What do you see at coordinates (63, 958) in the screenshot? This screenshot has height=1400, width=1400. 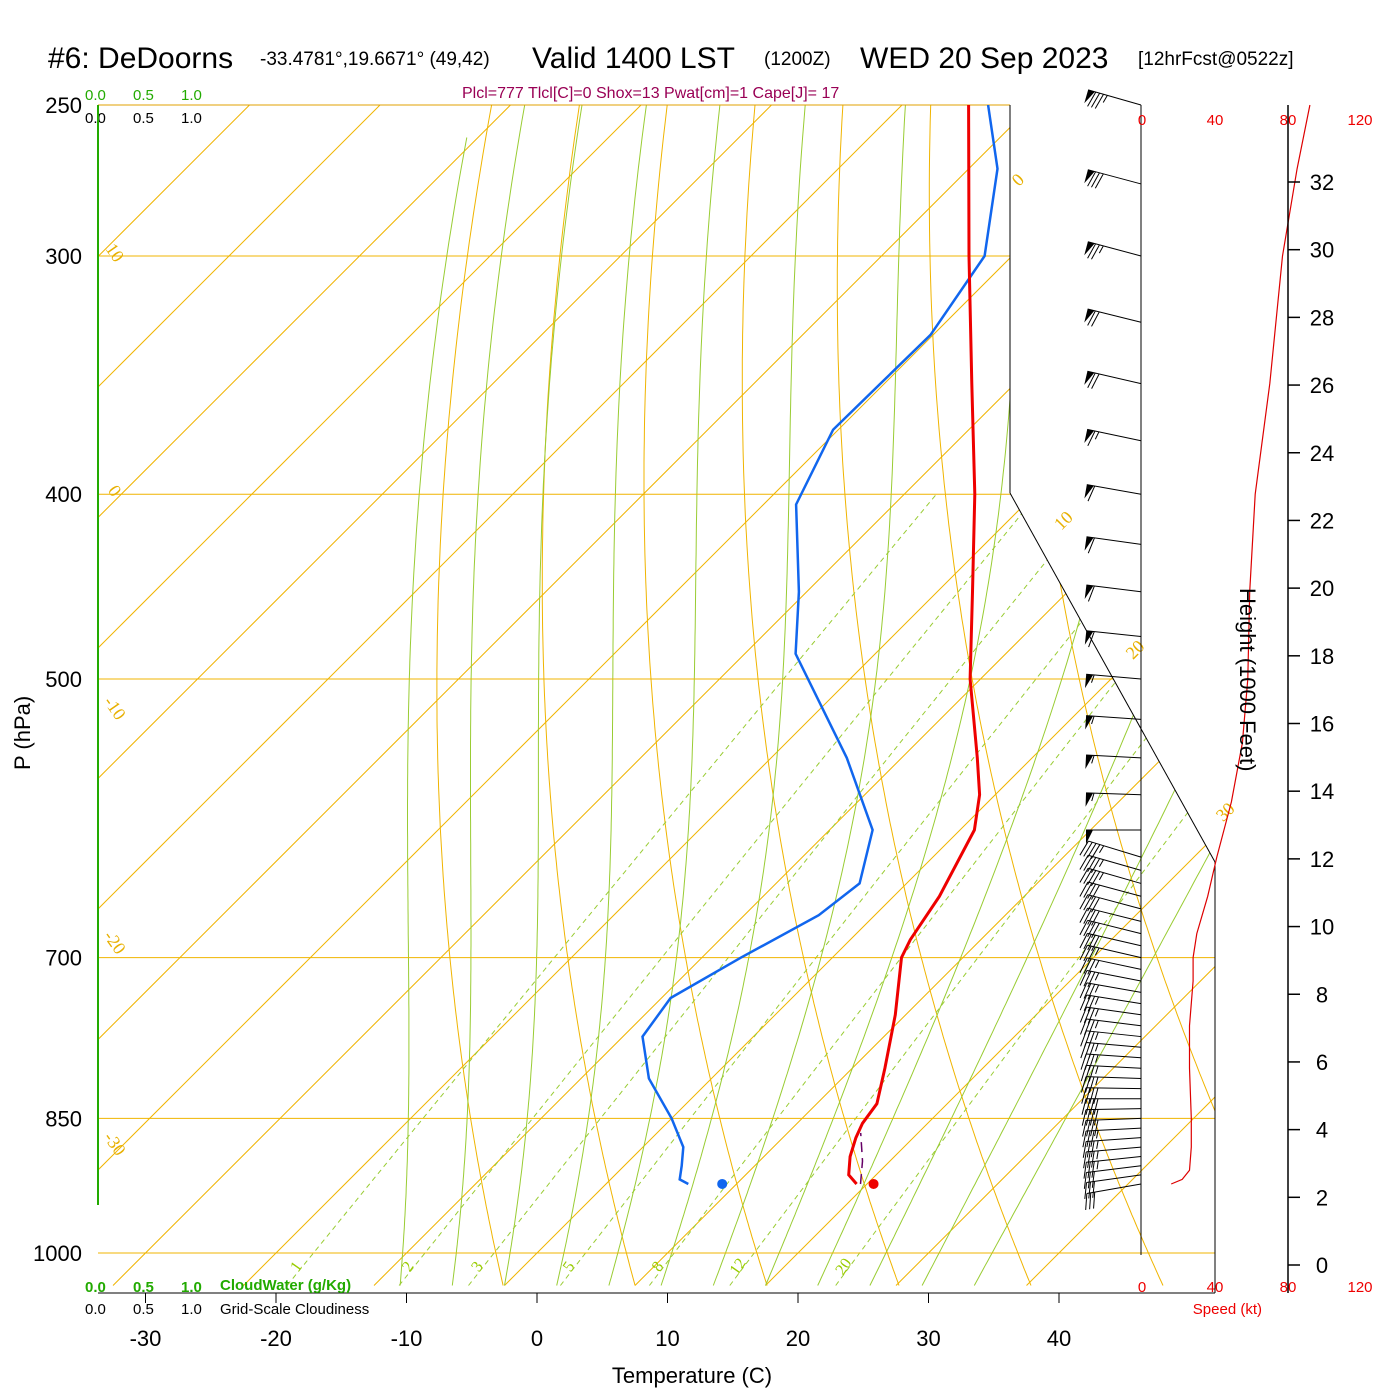 I see `pressure-tick-label: 700` at bounding box center [63, 958].